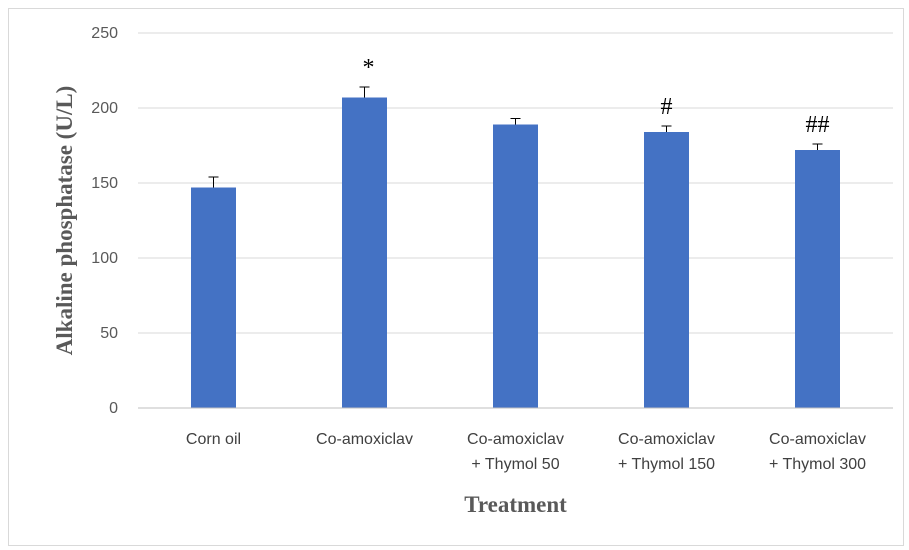 The image size is (909, 550). What do you see at coordinates (369, 68) in the screenshot?
I see `significance-marker: *` at bounding box center [369, 68].